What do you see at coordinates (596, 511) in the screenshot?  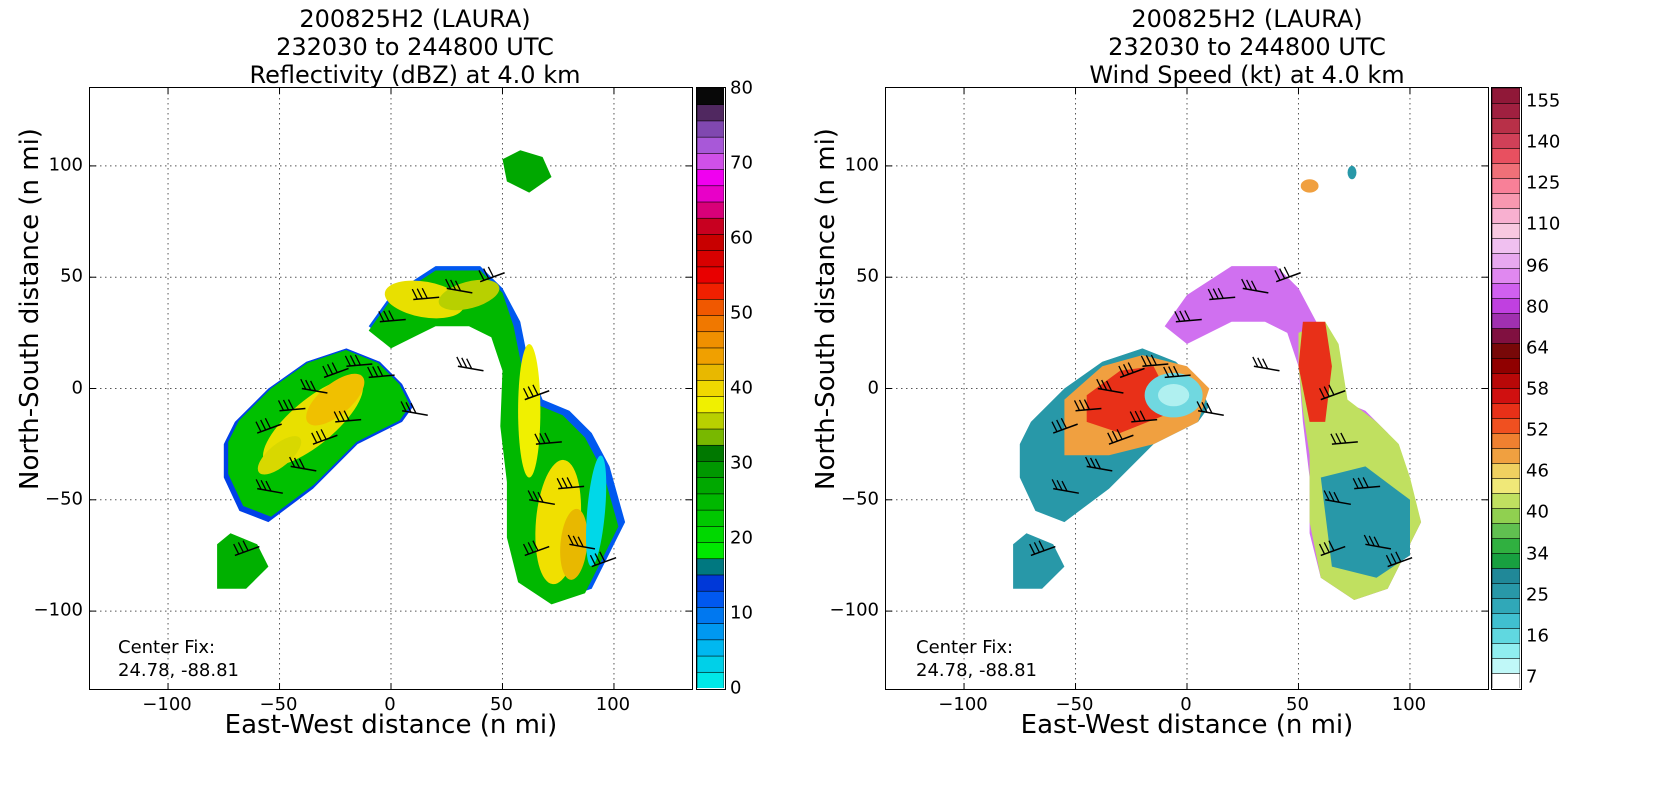 I see `echo-edge` at bounding box center [596, 511].